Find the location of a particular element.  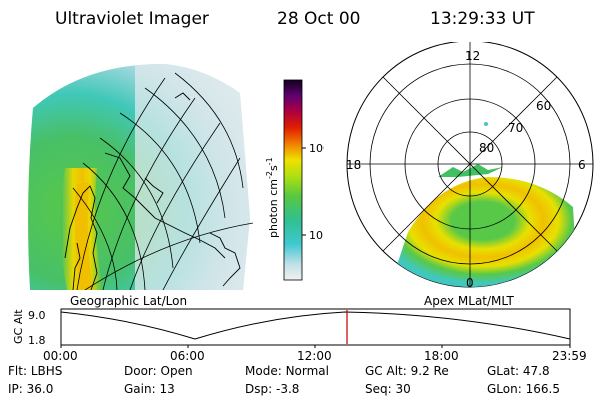

altitude-xtick-0: 00:00 is located at coordinates (60, 356).